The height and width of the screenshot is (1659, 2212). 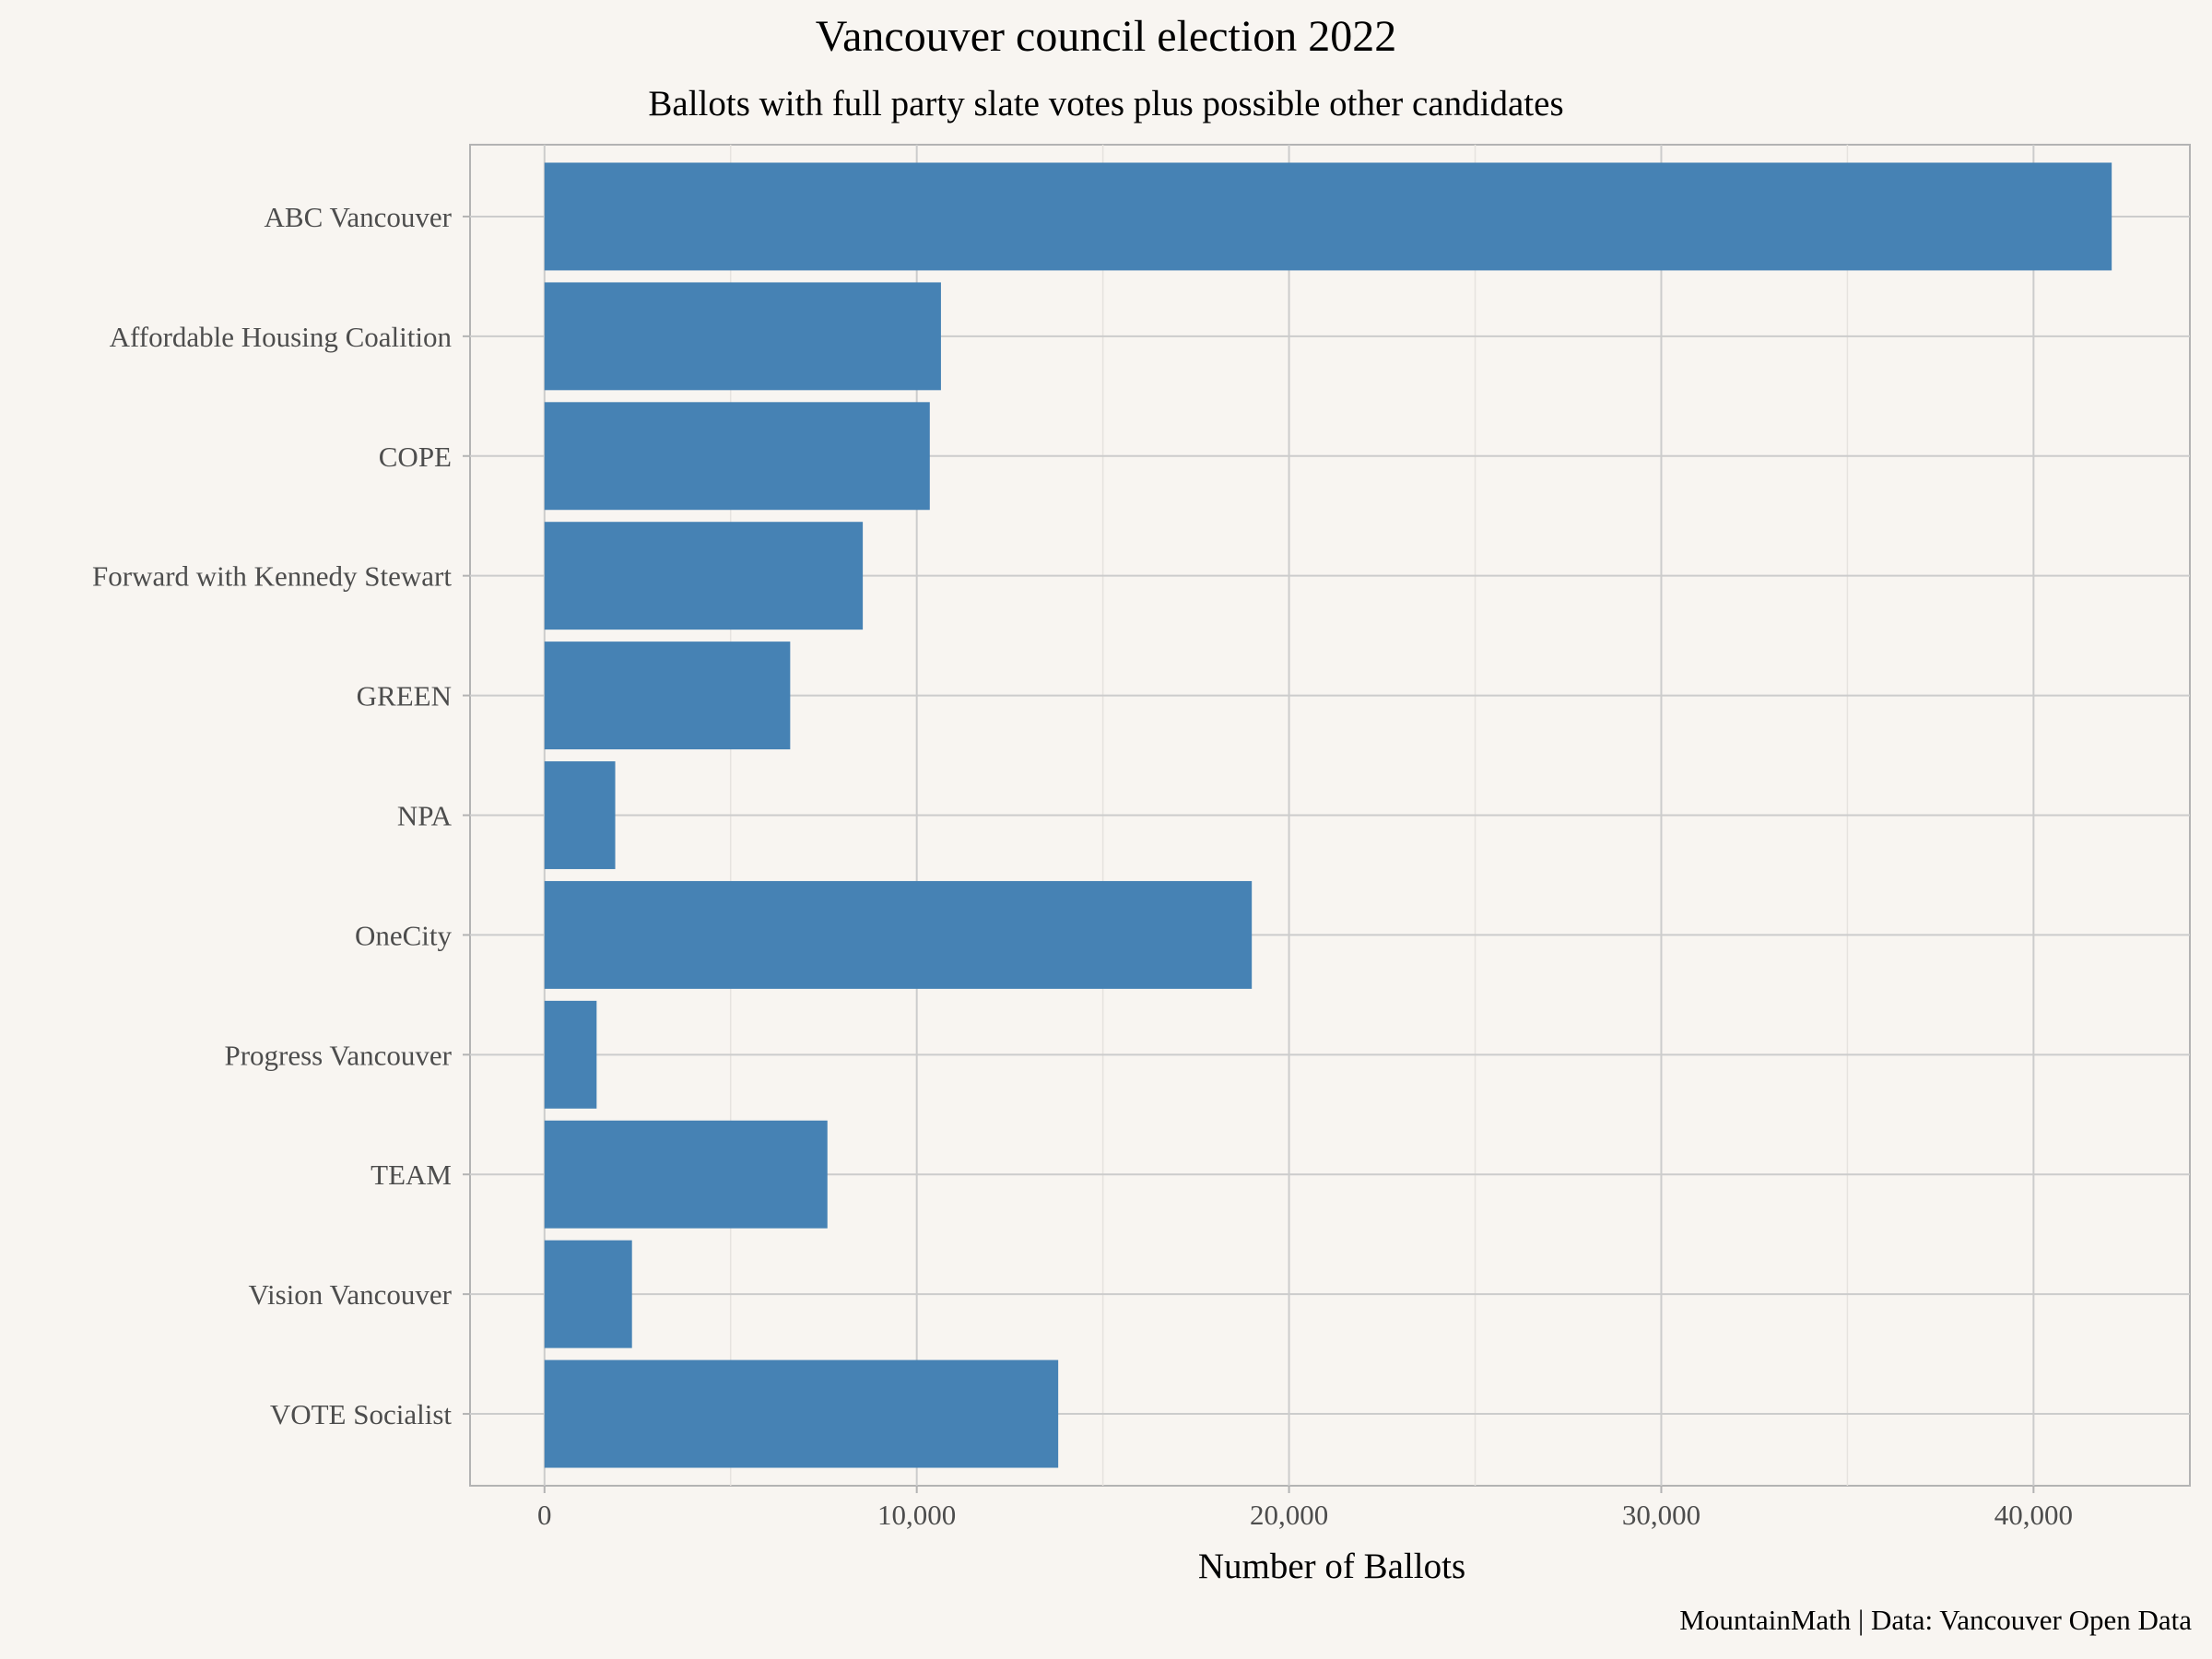 I want to click on bar-npa, so click(x=580, y=815).